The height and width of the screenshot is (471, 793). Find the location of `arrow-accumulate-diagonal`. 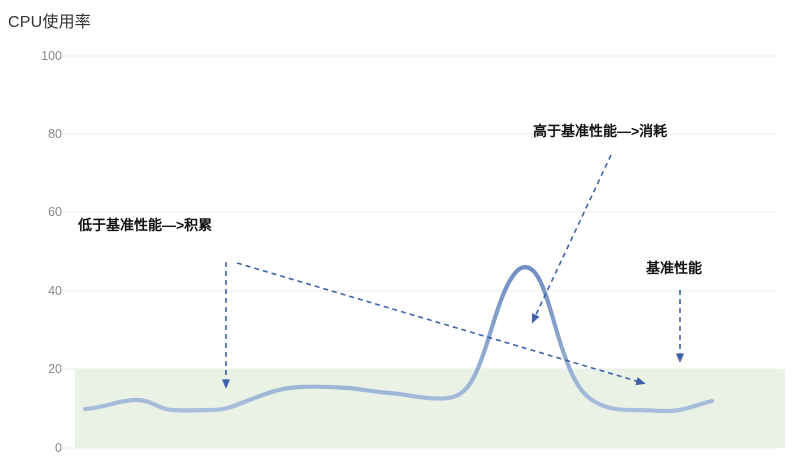

arrow-accumulate-diagonal is located at coordinates (441, 324).